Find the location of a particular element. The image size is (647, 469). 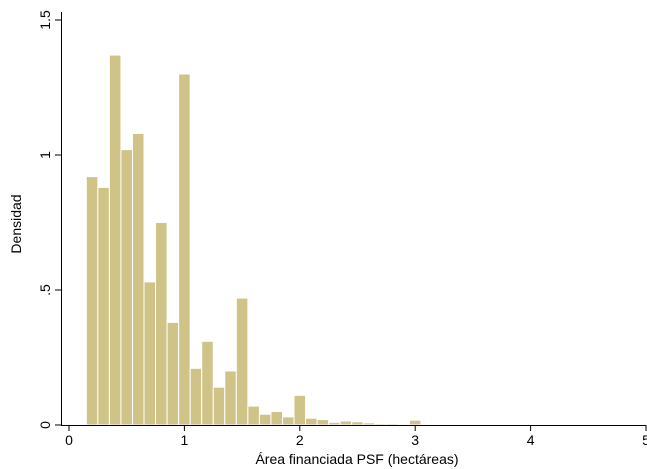

y-tick-label: 0 is located at coordinates (45, 425).